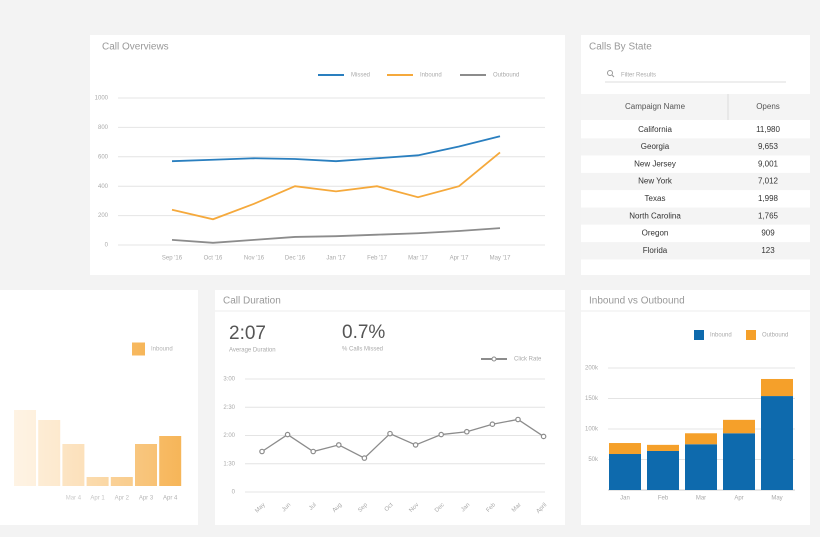 This screenshot has height=537, width=820. What do you see at coordinates (440, 508) in the screenshot?
I see `x-tick-label: Dec` at bounding box center [440, 508].